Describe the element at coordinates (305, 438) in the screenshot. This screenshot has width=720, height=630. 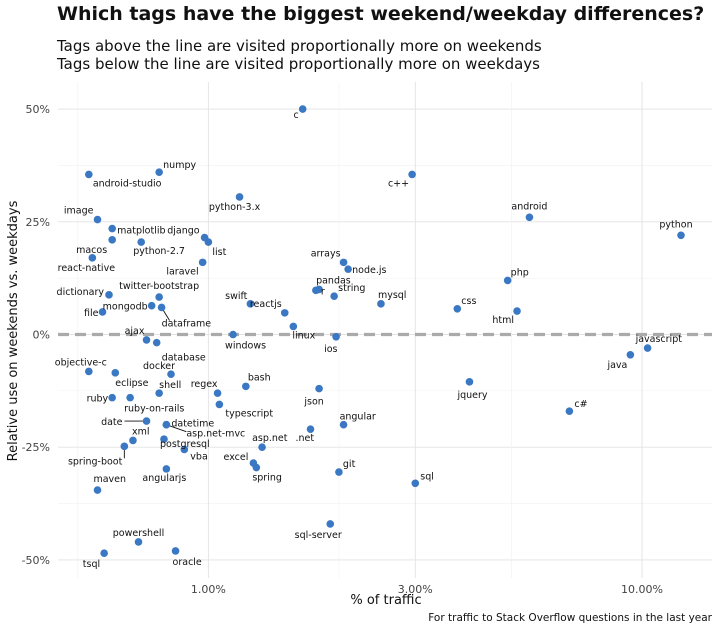
I see `label-net: .net` at that location.